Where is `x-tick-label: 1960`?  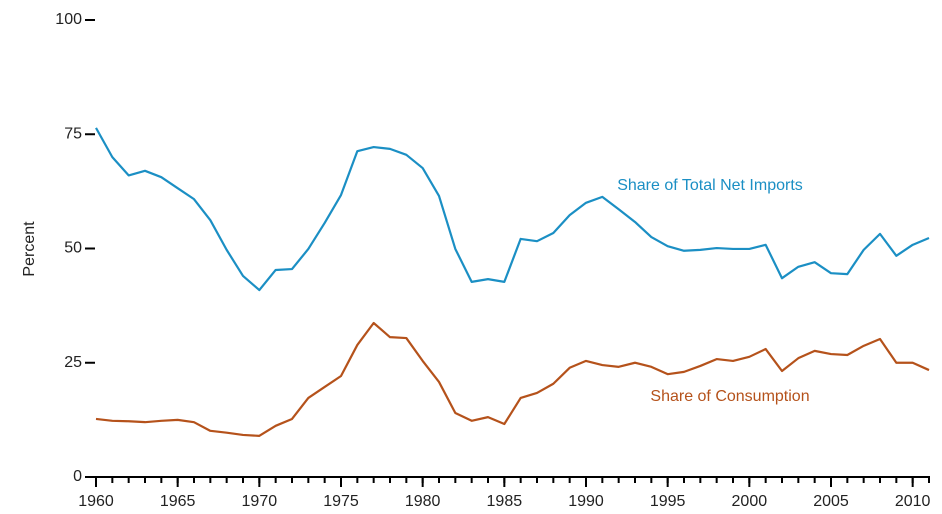
x-tick-label: 1960 is located at coordinates (96, 501).